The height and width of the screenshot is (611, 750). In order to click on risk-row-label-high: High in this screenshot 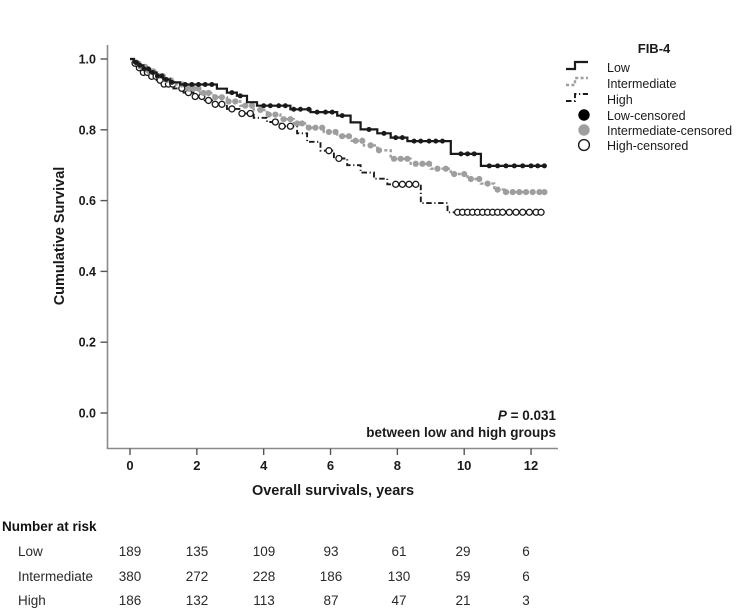, I will do `click(32, 600)`.